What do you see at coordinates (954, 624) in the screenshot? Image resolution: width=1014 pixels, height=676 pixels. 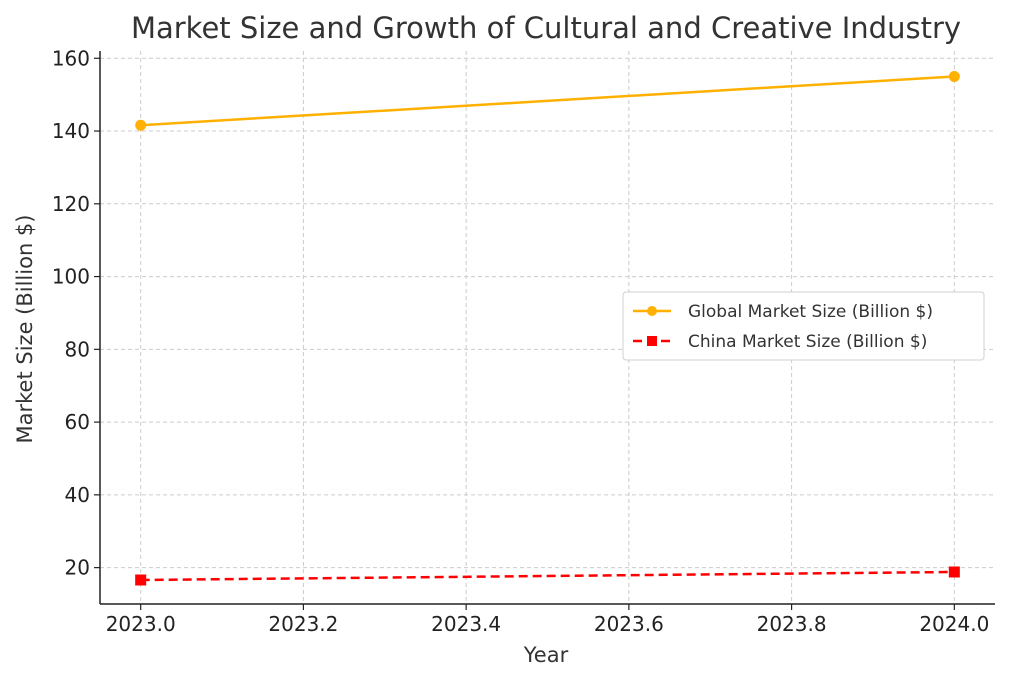 I see `x-tick-label: 2024.0` at bounding box center [954, 624].